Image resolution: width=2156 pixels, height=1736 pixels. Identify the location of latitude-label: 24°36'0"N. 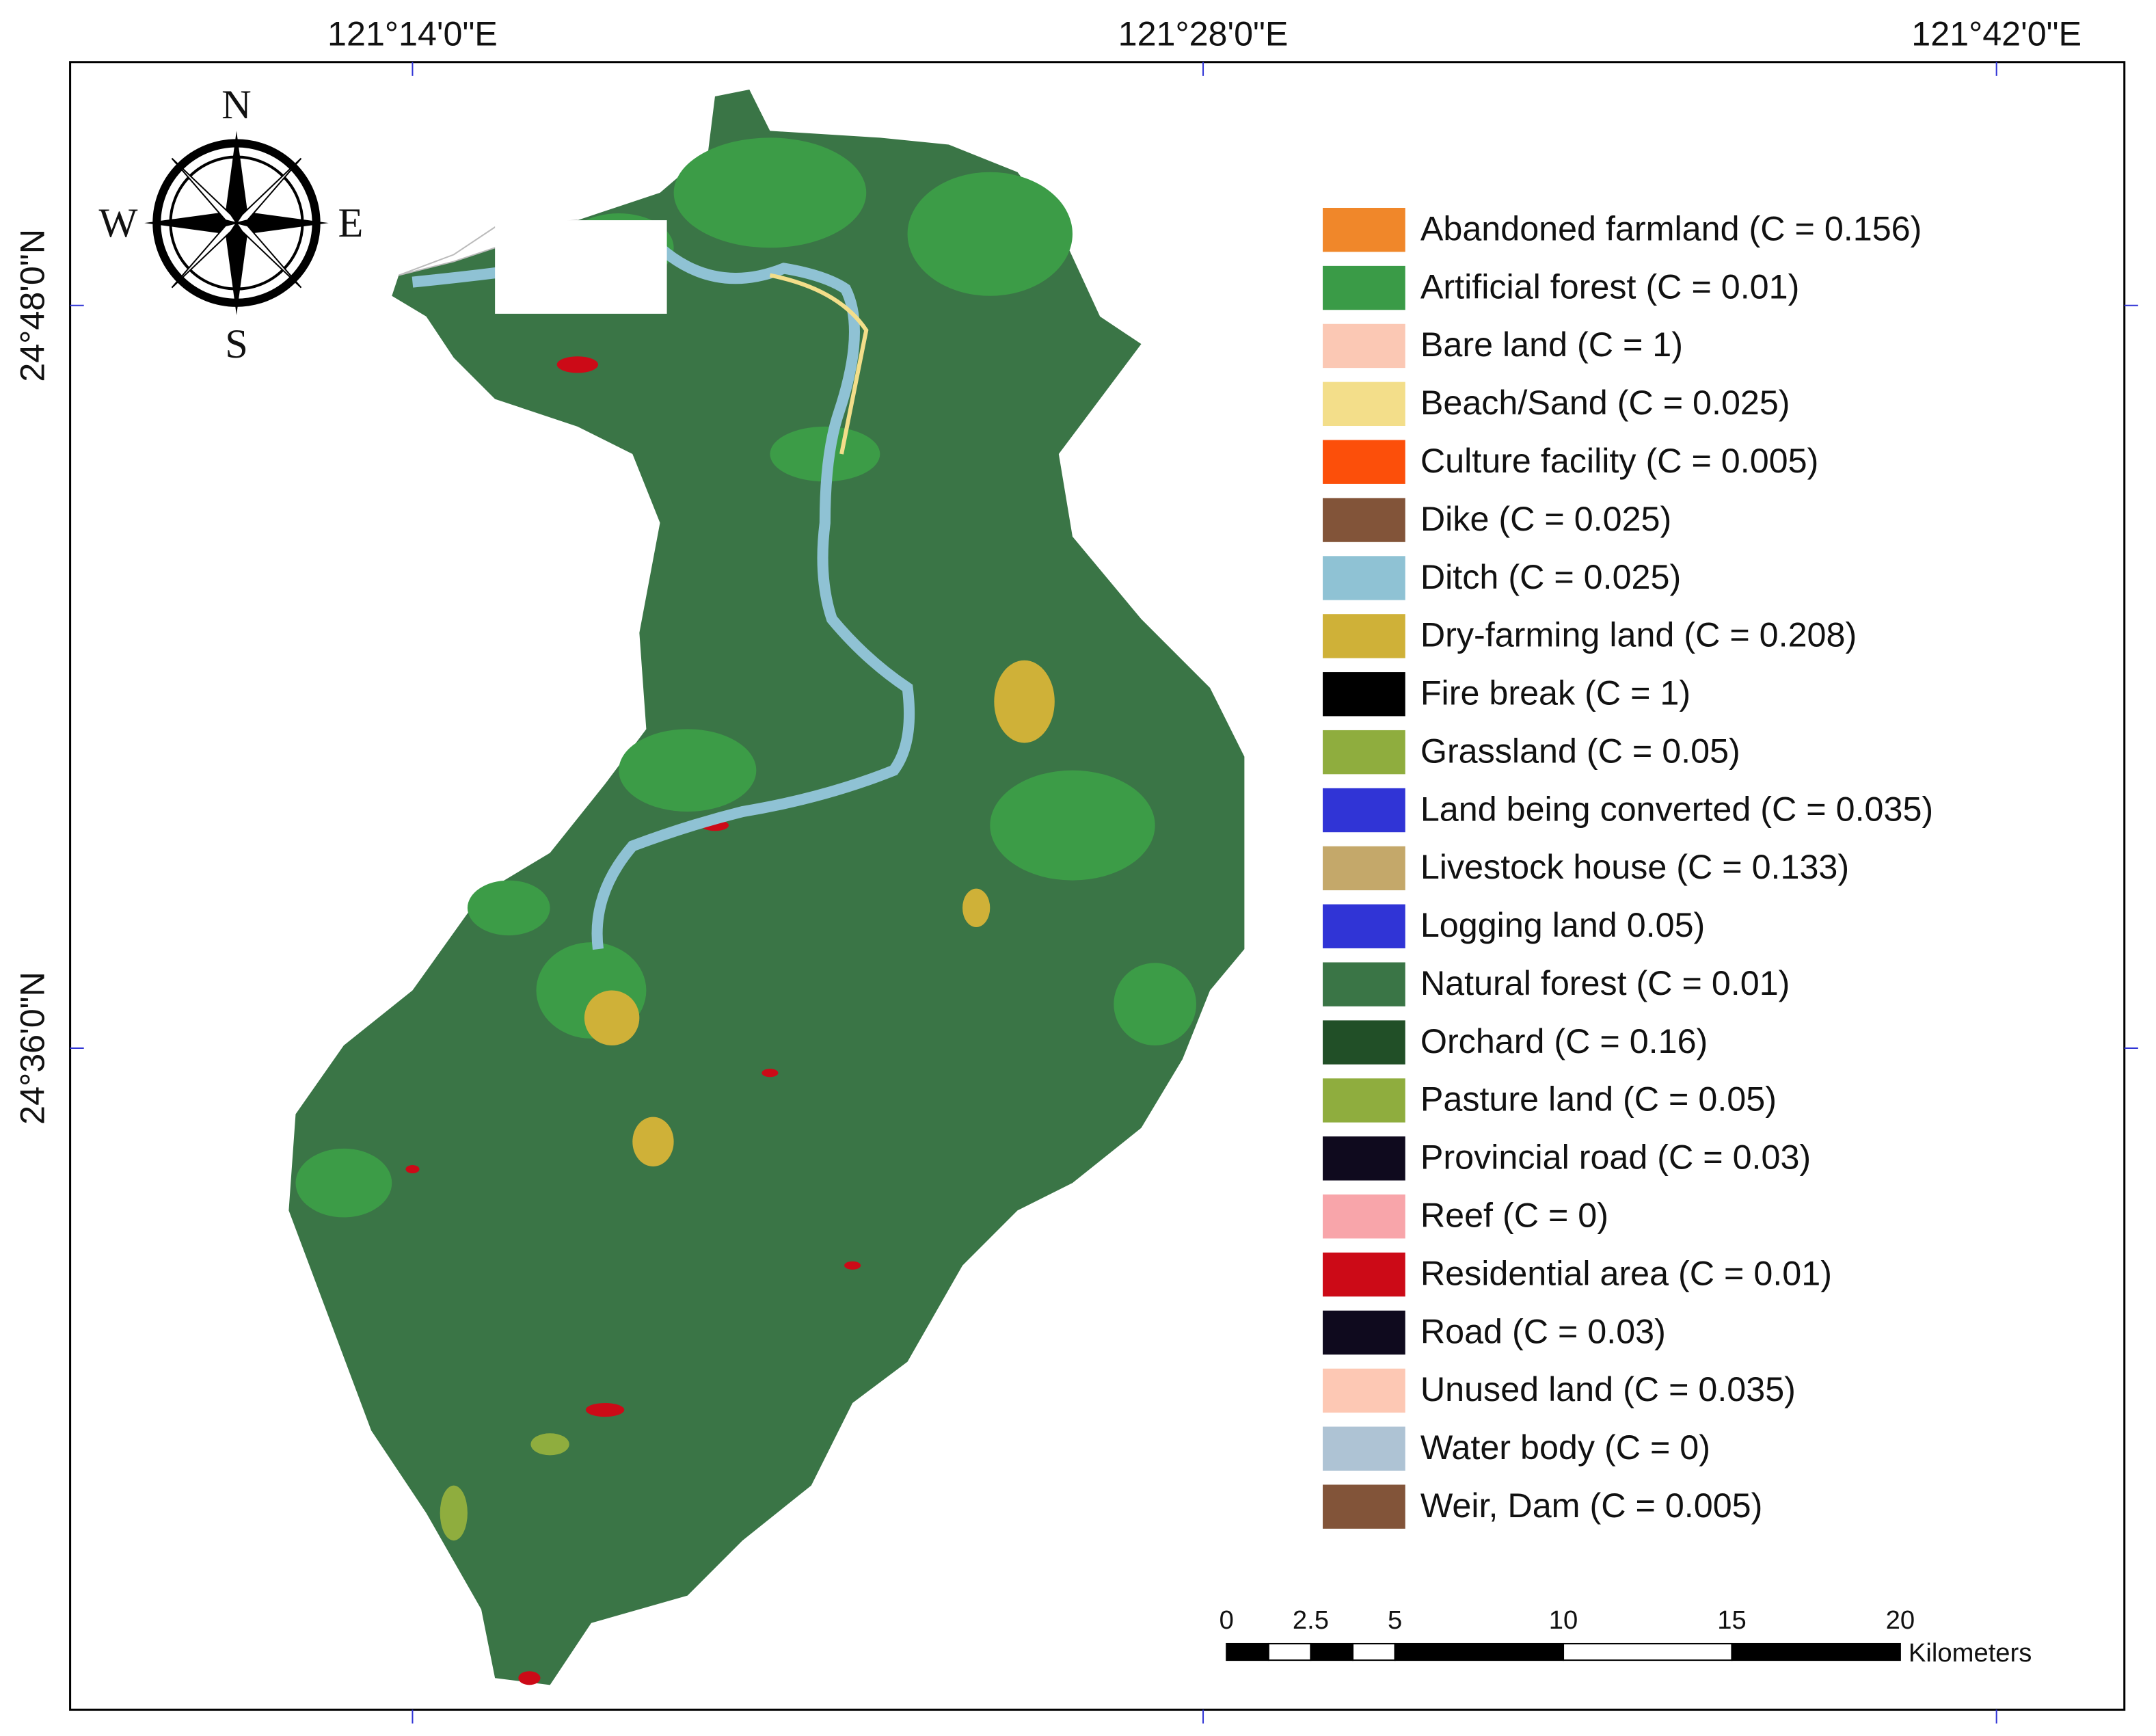
(31, 1048).